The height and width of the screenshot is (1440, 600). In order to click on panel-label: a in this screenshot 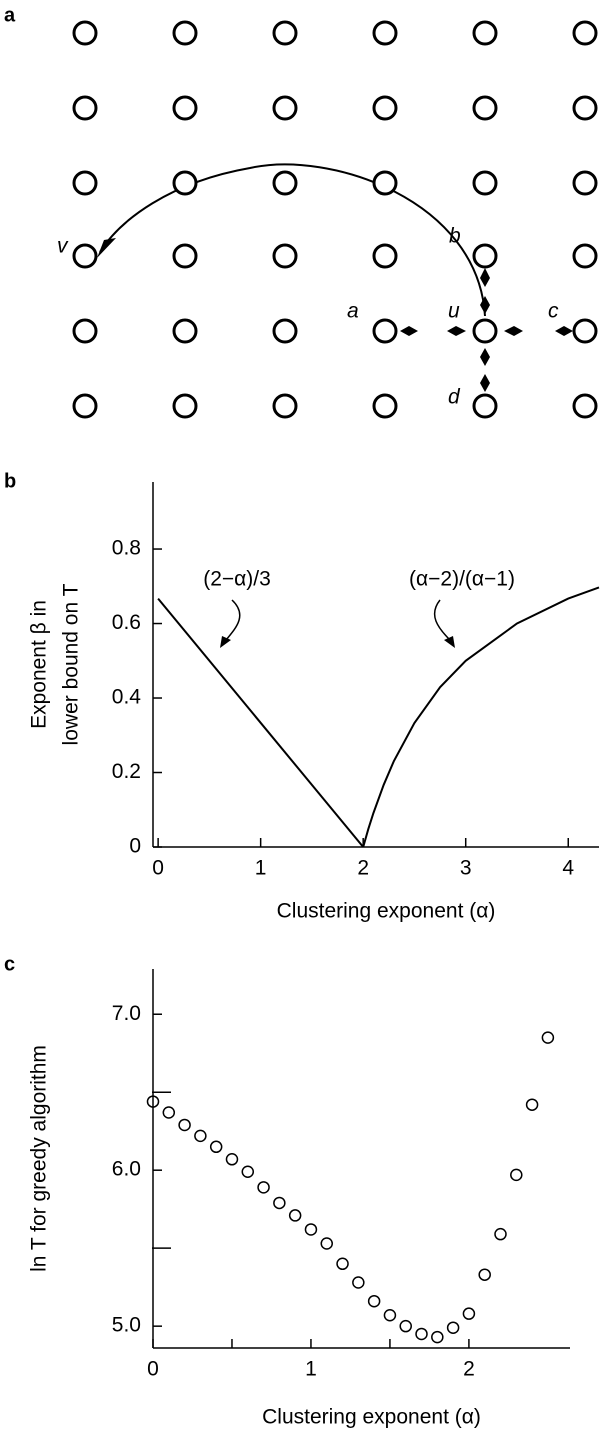, I will do `click(10, 15)`.